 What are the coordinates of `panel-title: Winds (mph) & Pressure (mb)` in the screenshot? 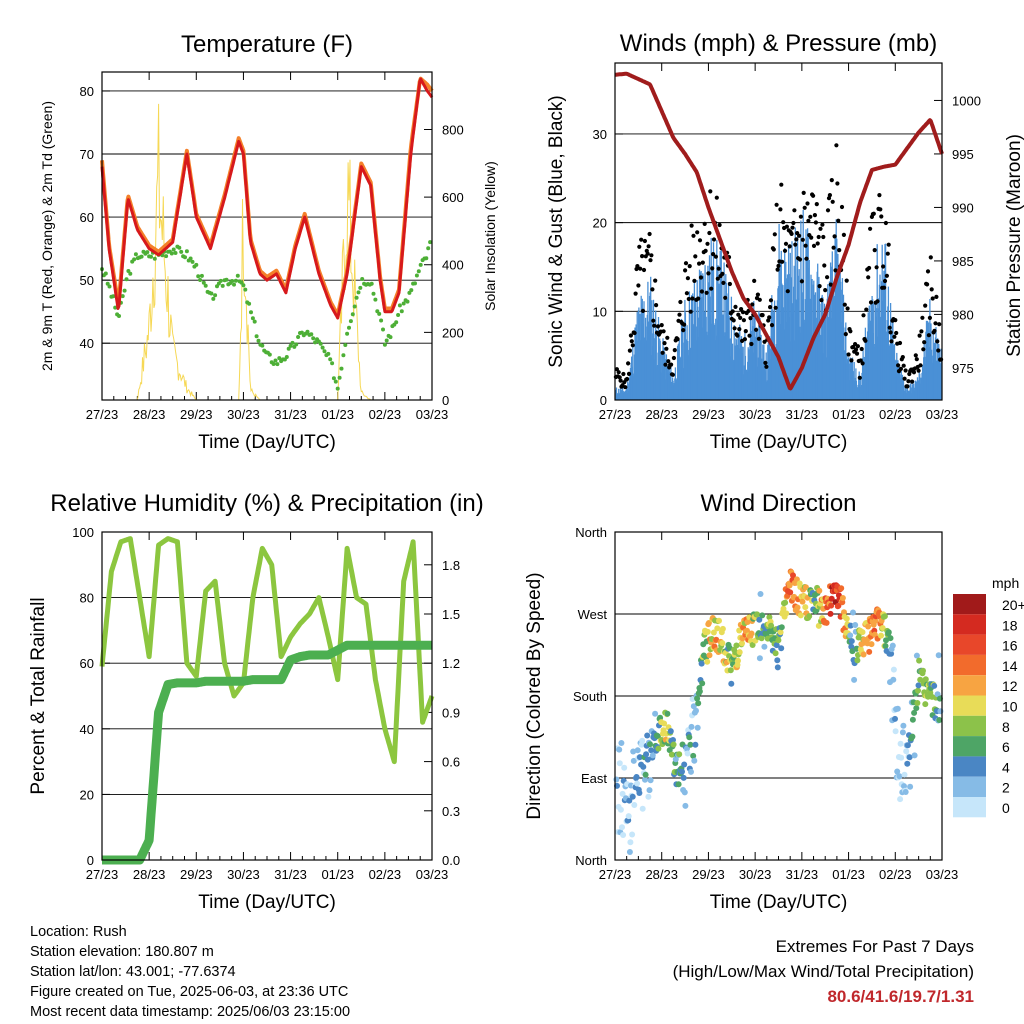 It's located at (778, 43).